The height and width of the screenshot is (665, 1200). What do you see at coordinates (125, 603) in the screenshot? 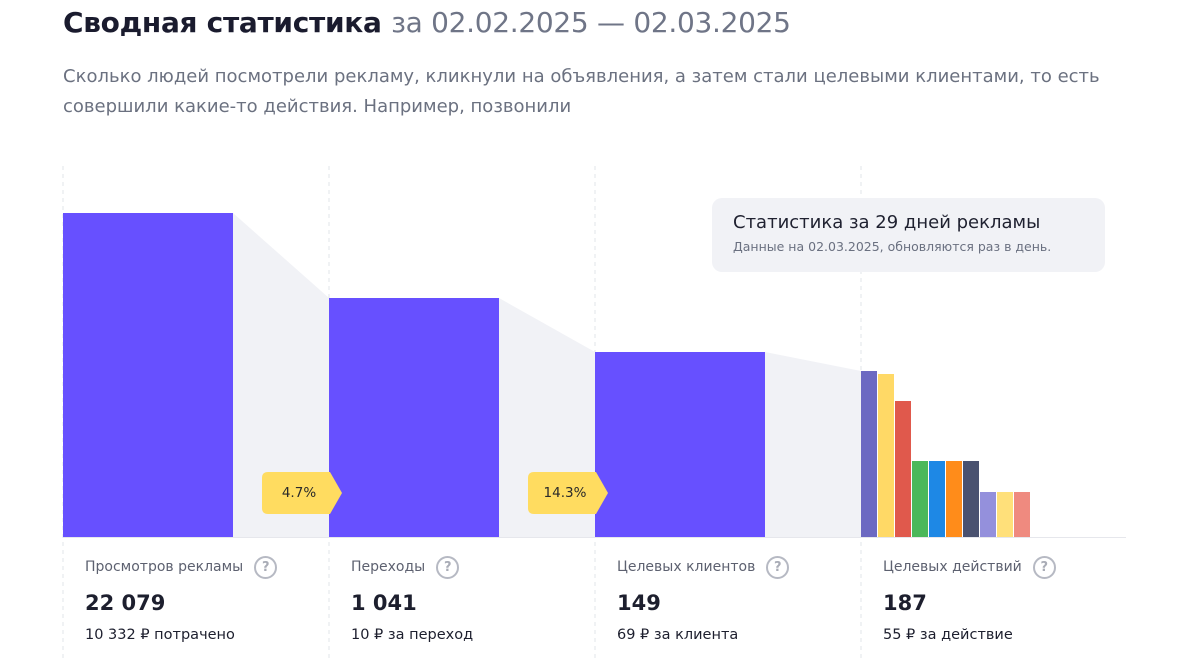
I see `stat-value: 22 079` at bounding box center [125, 603].